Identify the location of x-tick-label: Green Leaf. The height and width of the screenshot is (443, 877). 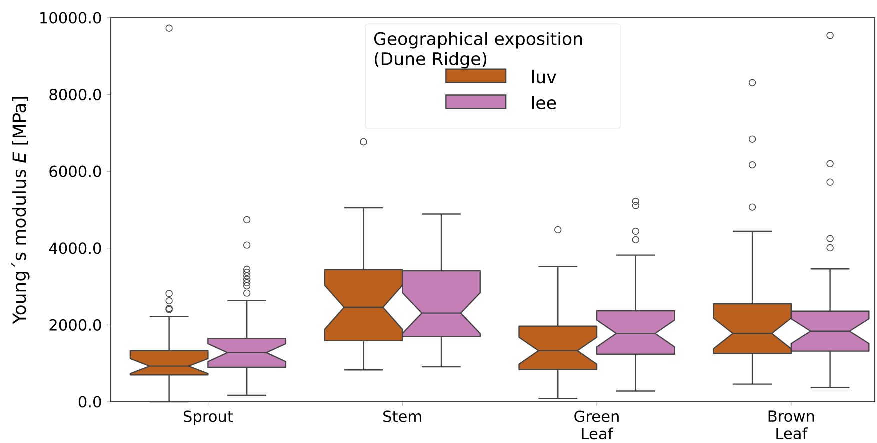
(596, 425).